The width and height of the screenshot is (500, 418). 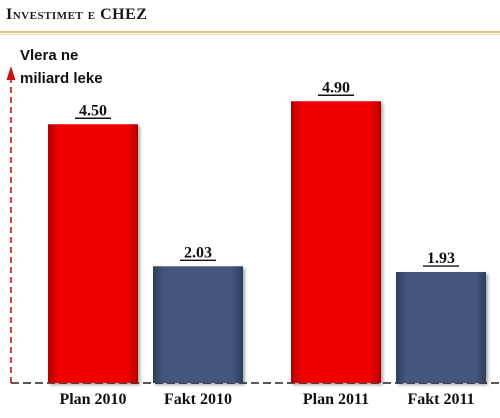 What do you see at coordinates (61, 78) in the screenshot?
I see `y-axis-label-line-2: miliard leke` at bounding box center [61, 78].